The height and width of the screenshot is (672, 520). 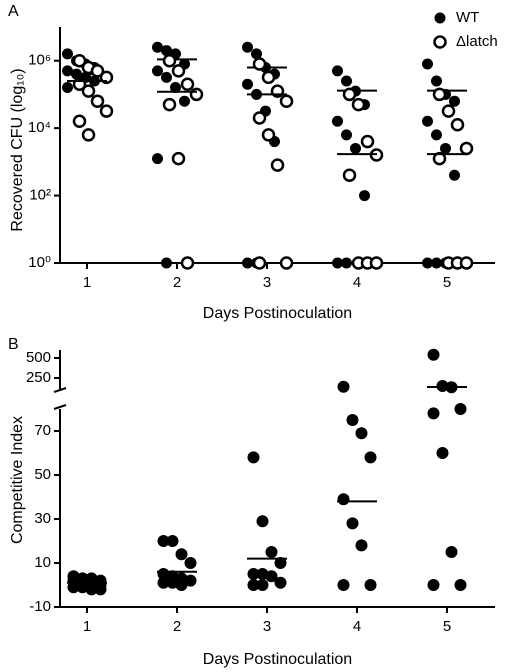 What do you see at coordinates (40, 606) in the screenshot?
I see `y-tick-label: -10` at bounding box center [40, 606].